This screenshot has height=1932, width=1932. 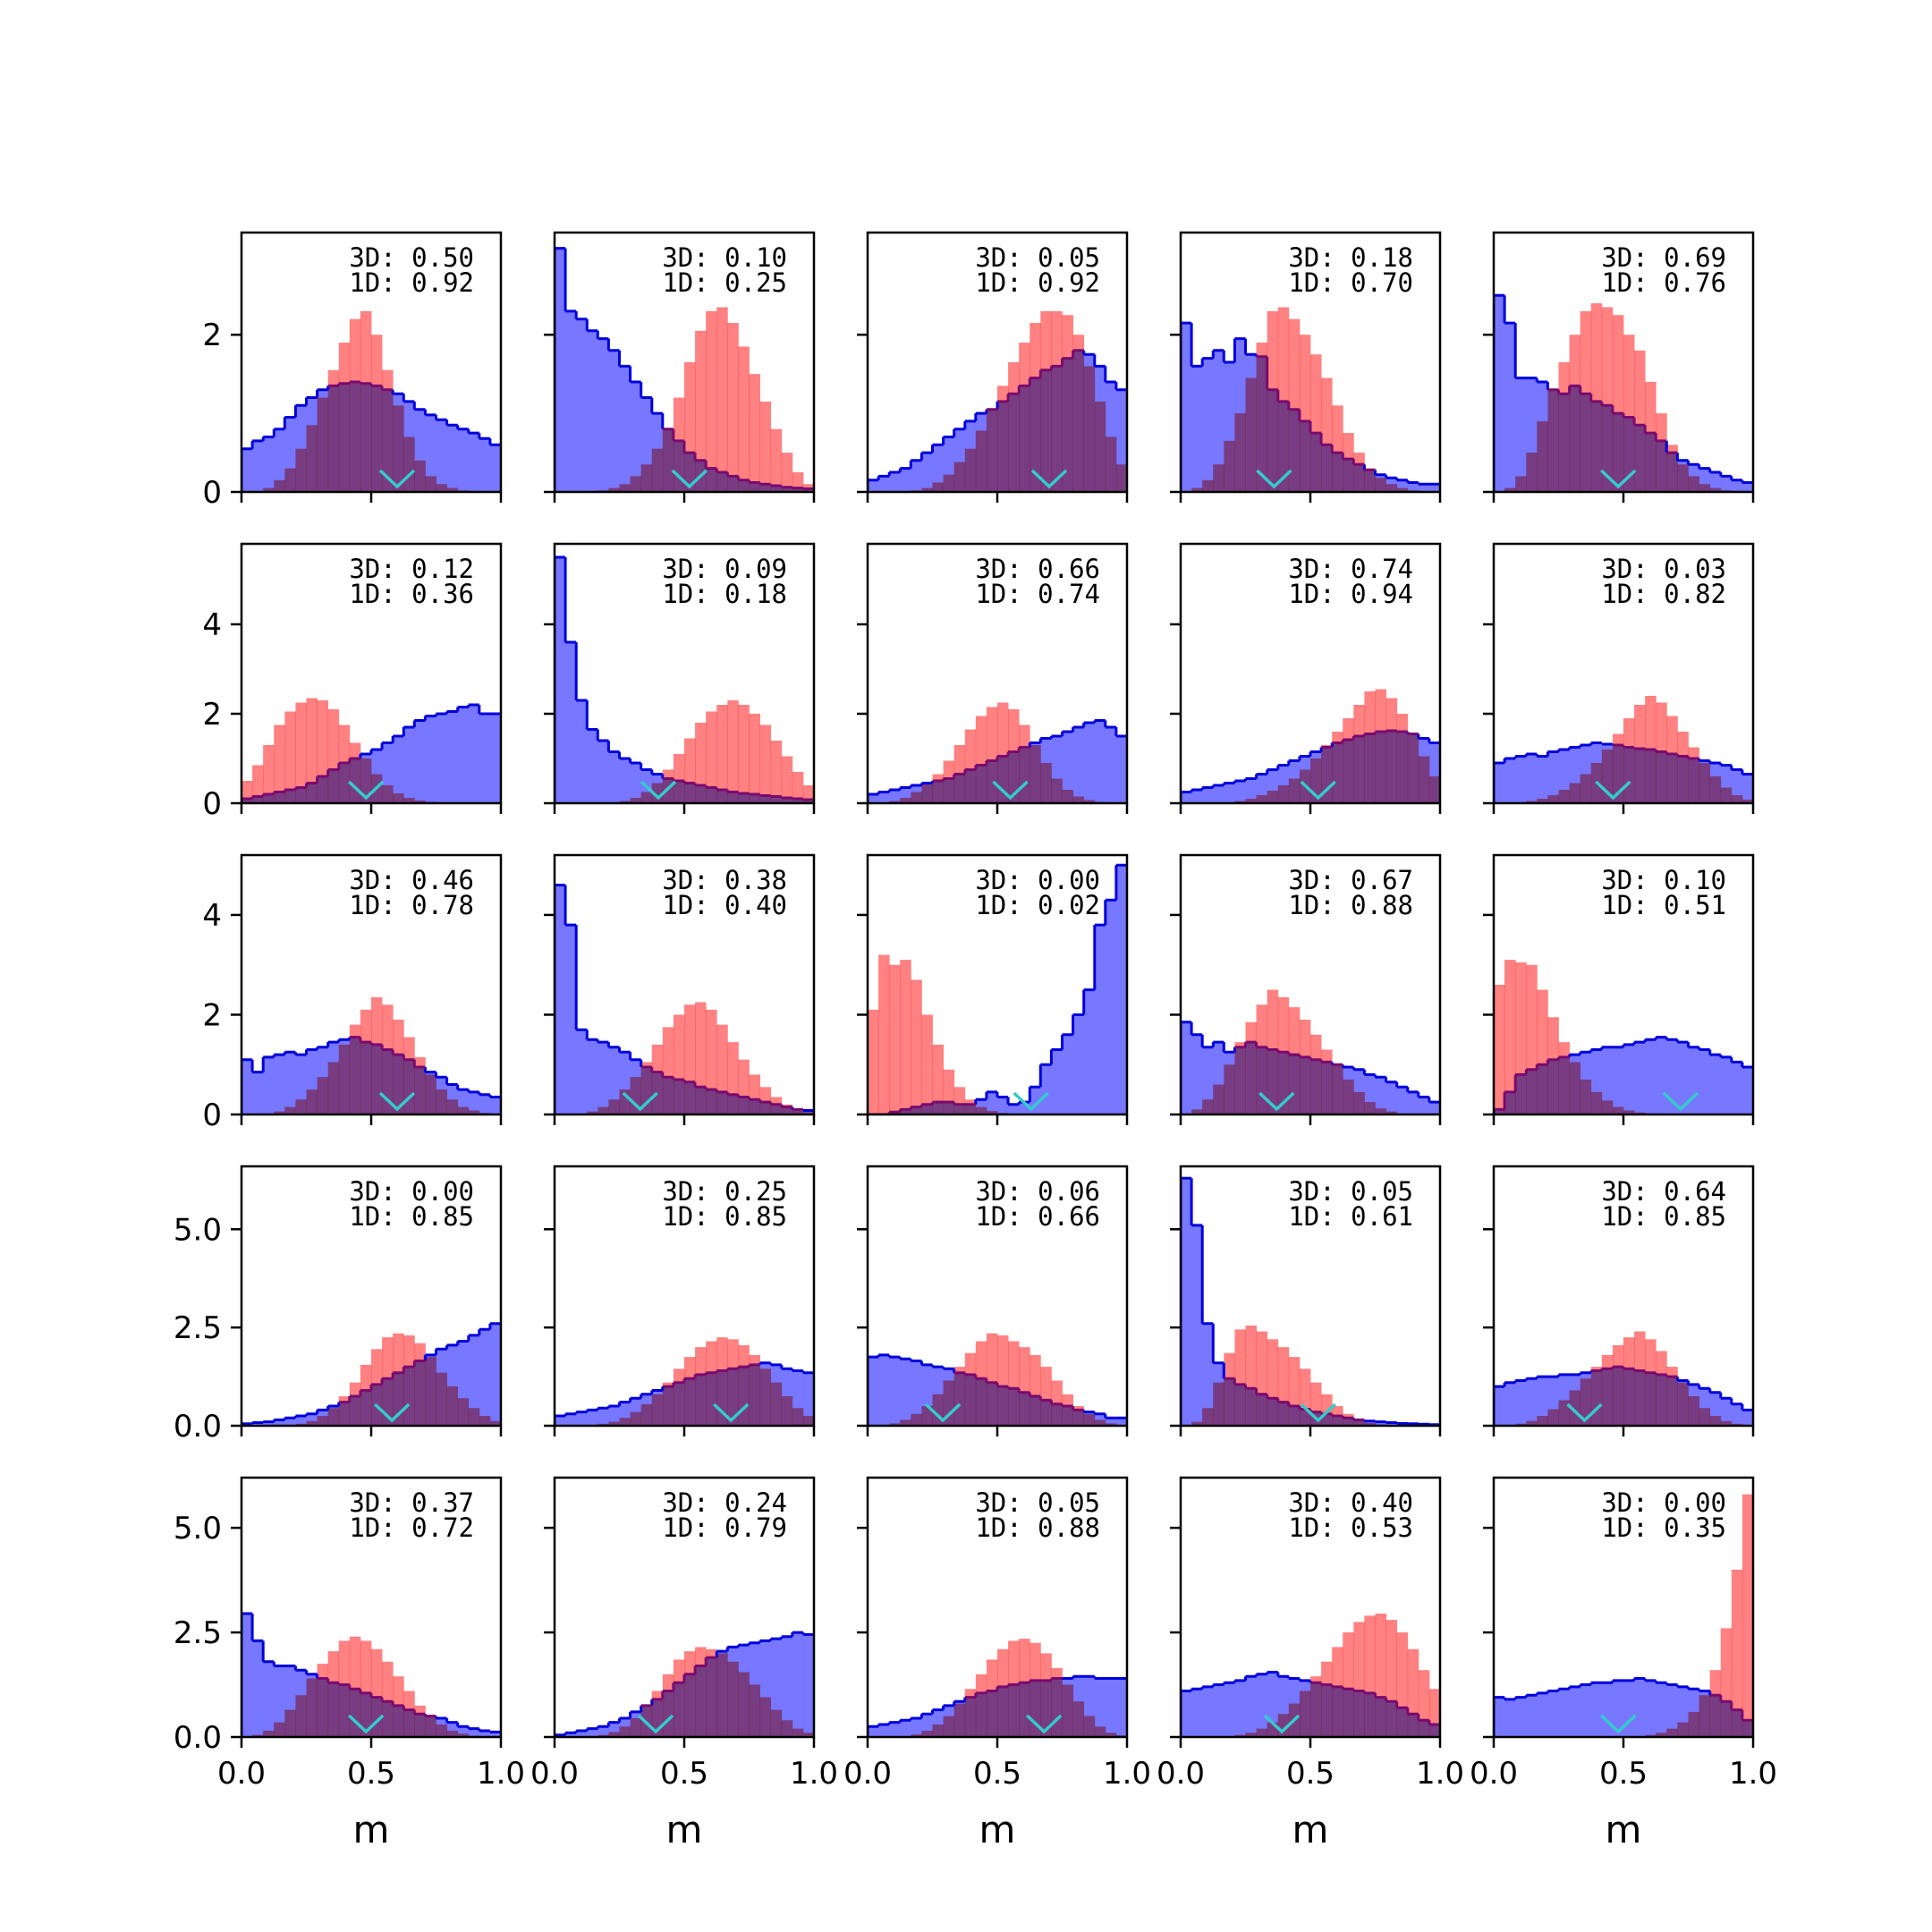 What do you see at coordinates (371, 1774) in the screenshot?
I see `x-tick-label: 0.5` at bounding box center [371, 1774].